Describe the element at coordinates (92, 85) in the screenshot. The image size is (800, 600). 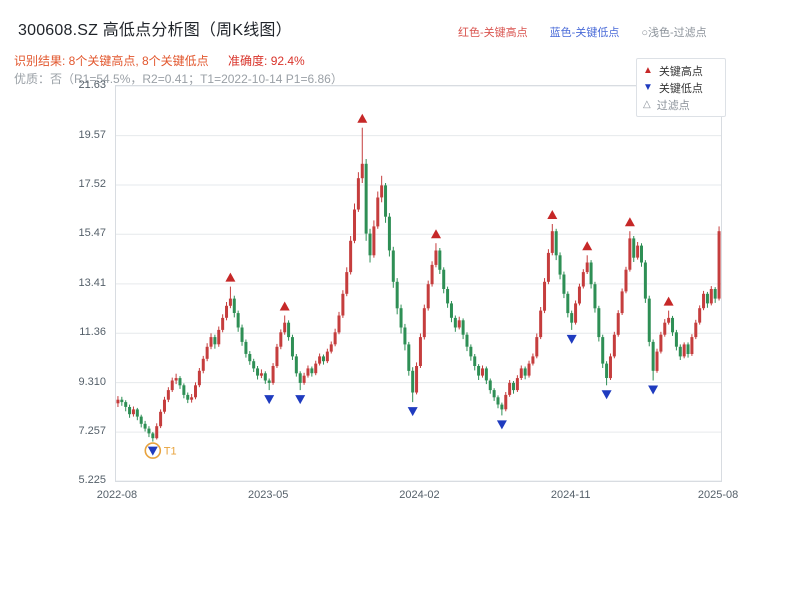
I see `y-axis-tick-label: 21.63` at that location.